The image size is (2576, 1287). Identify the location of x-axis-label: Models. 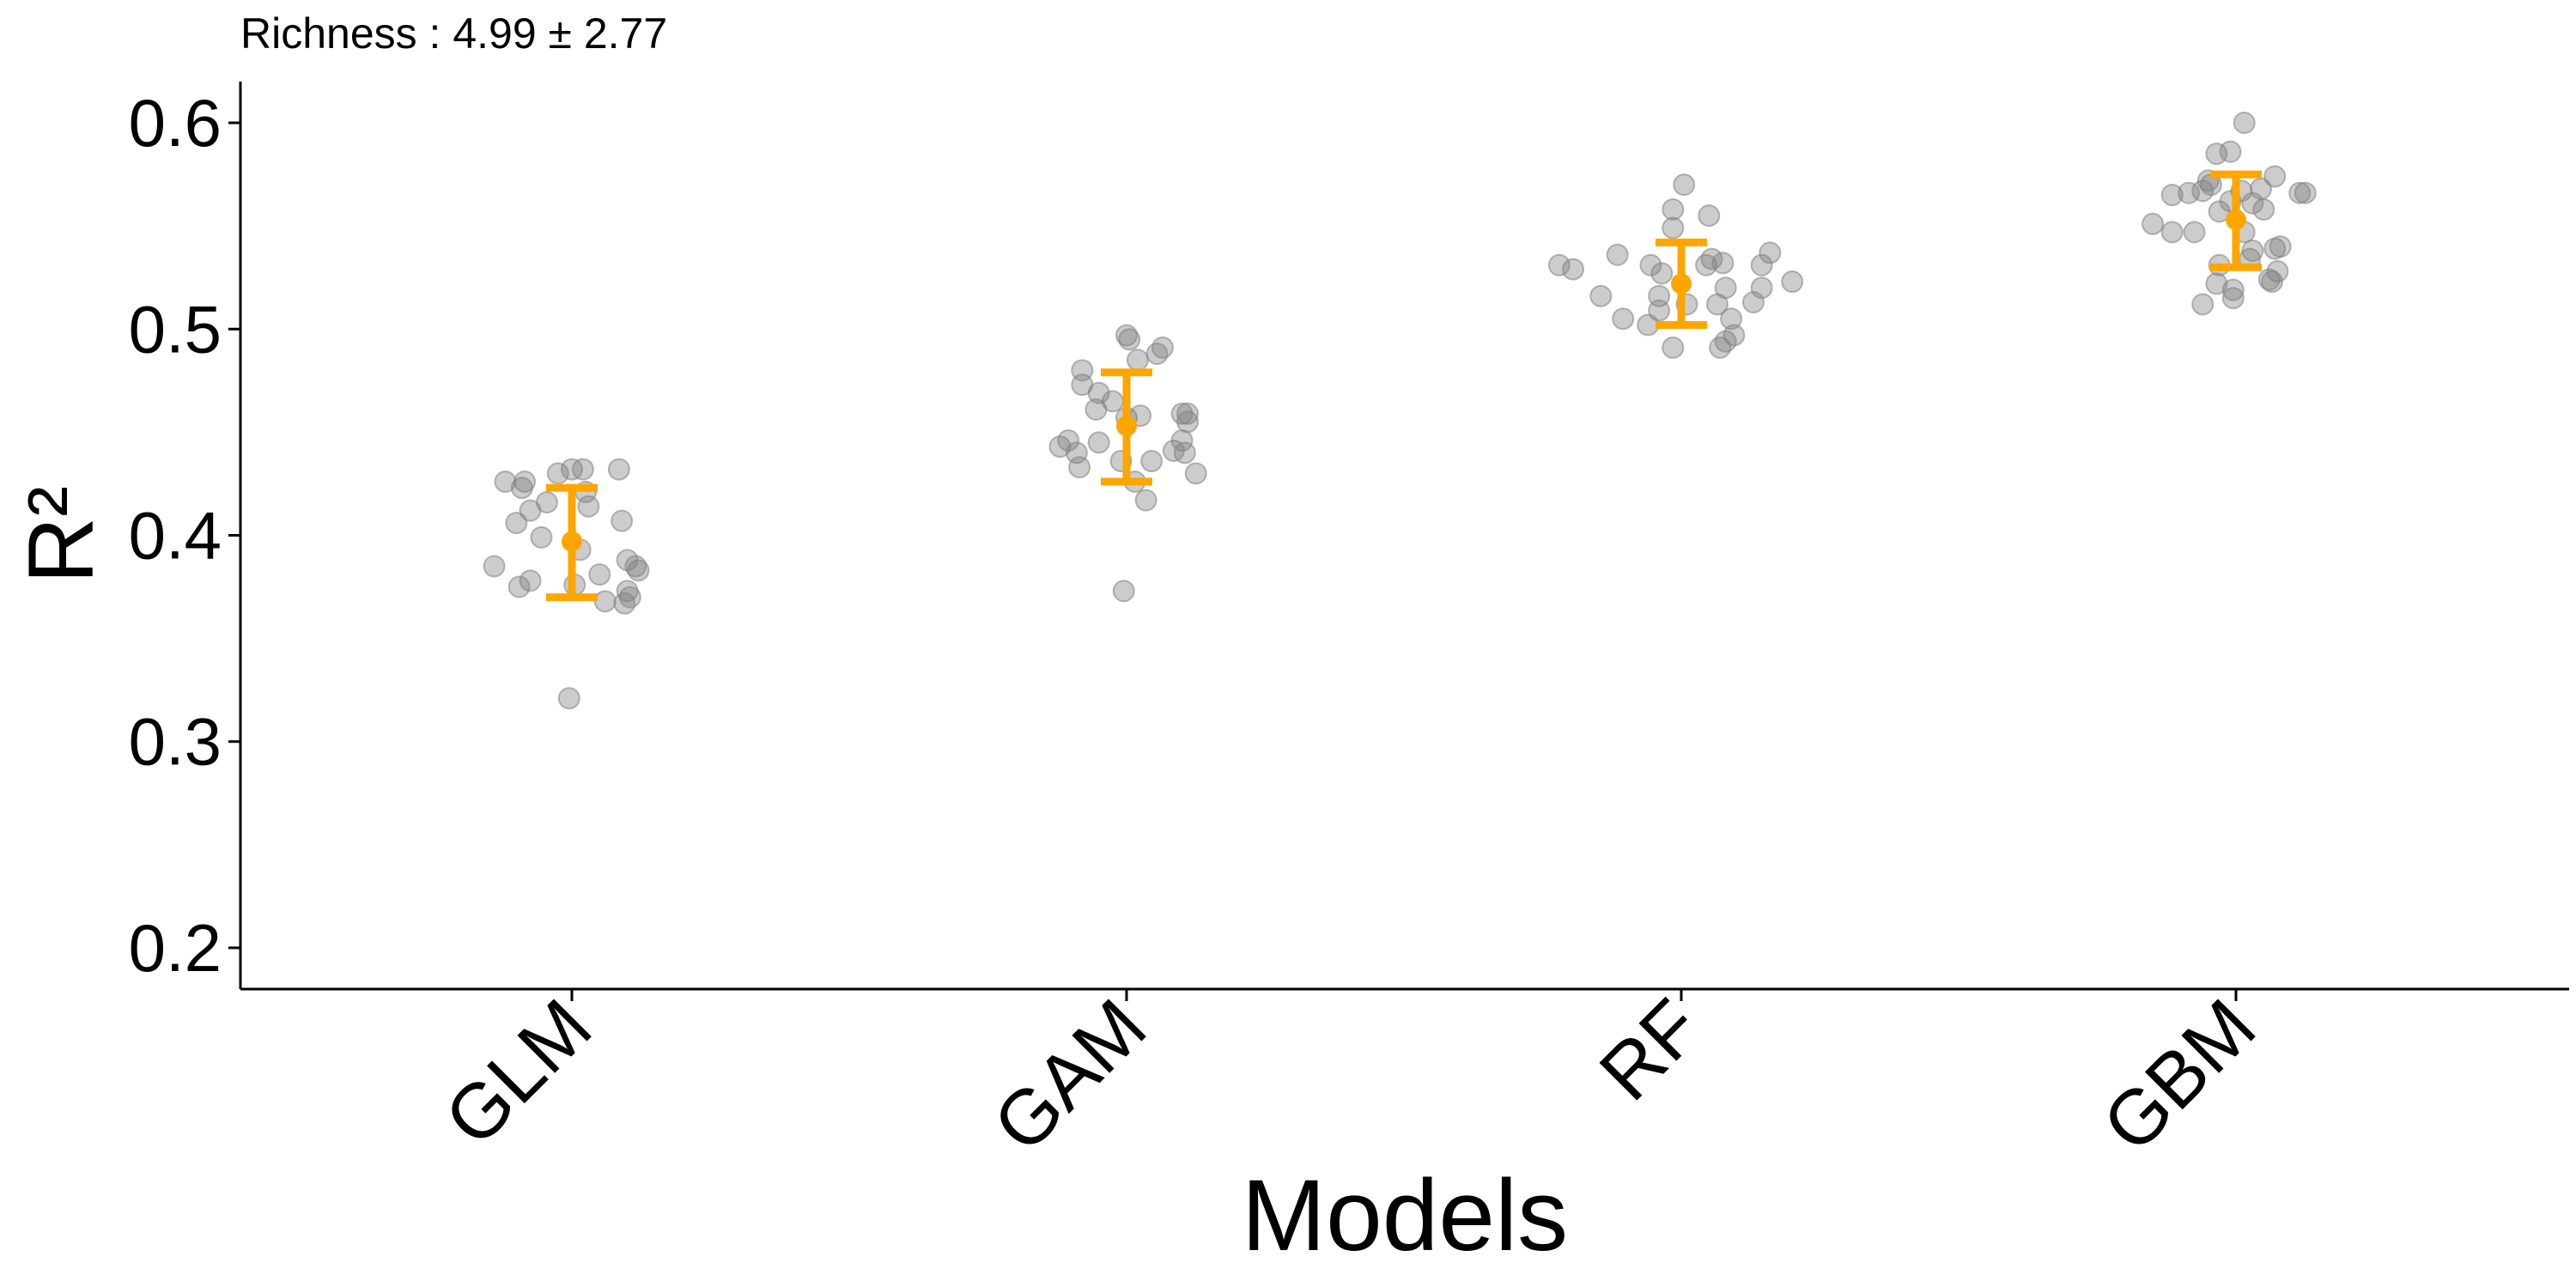
(1405, 1215).